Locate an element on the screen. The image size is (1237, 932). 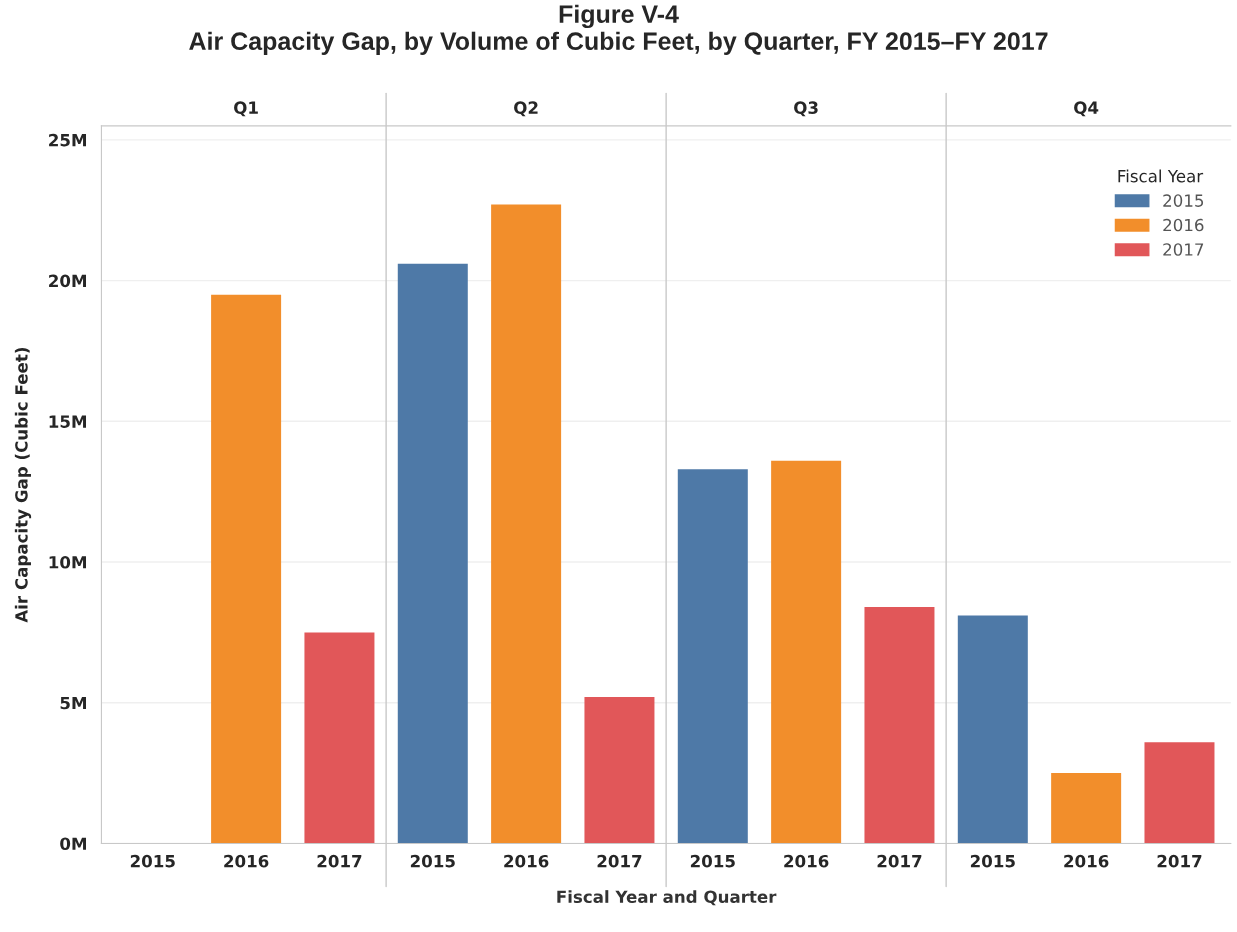
x-axis-title: Fiscal Year and Quarter is located at coordinates (667, 898).